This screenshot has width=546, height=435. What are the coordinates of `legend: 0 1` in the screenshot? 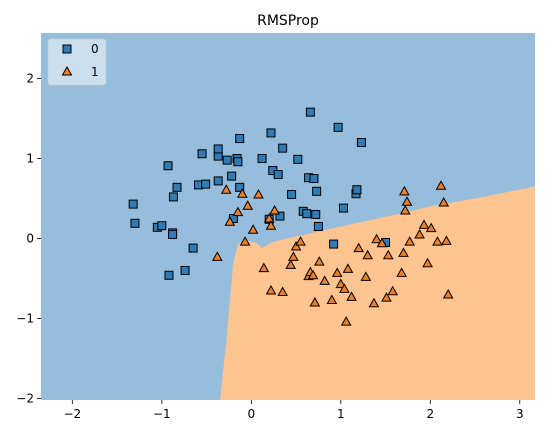 It's located at (77, 62).